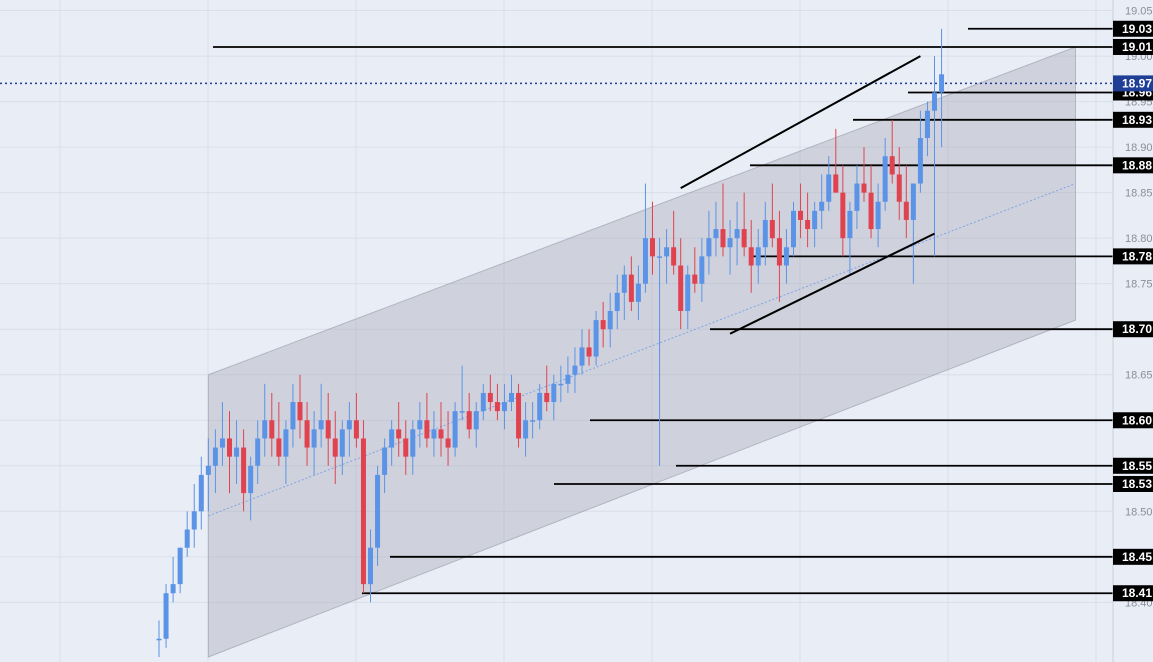 The height and width of the screenshot is (662, 1153). I want to click on trend-lines, so click(807, 195).